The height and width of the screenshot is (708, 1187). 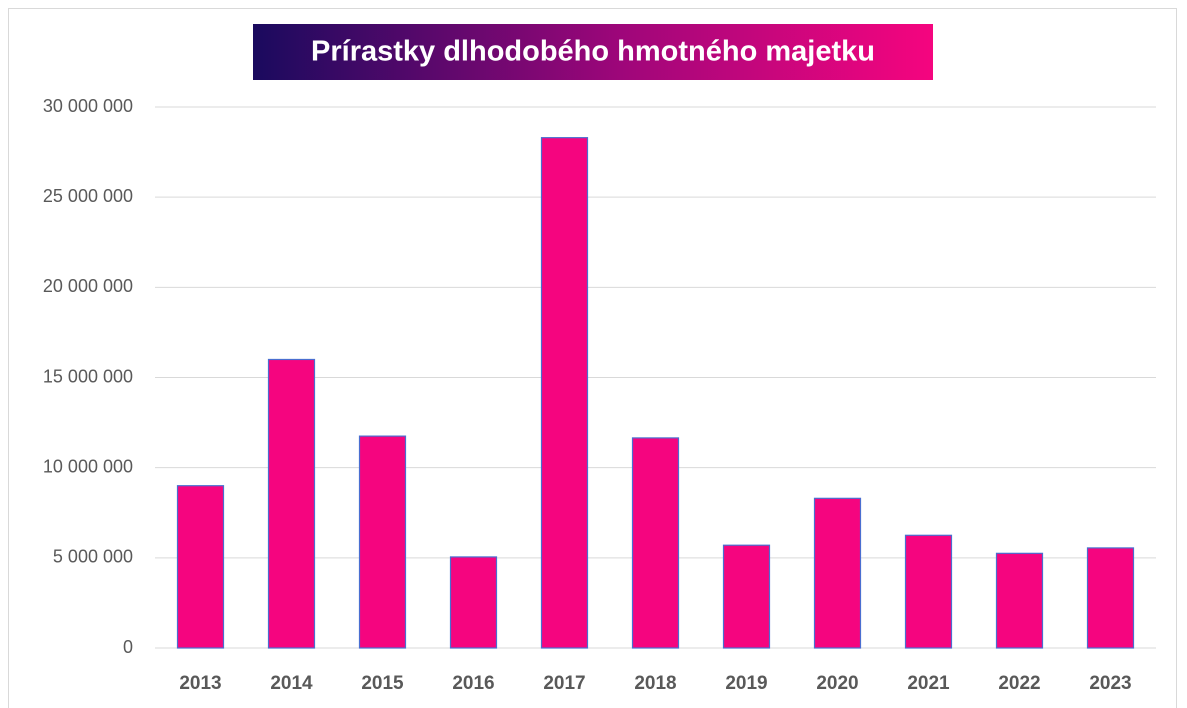 What do you see at coordinates (564, 683) in the screenshot?
I see `x-tick-label: 2017` at bounding box center [564, 683].